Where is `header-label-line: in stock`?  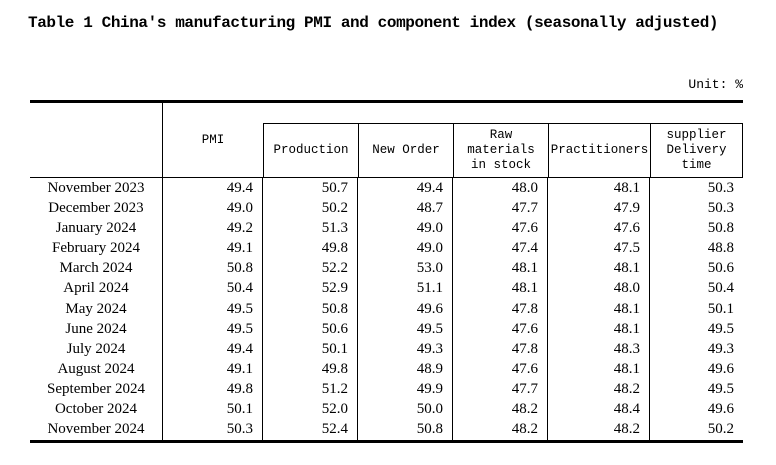
header-label-line: in stock is located at coordinates (500, 165).